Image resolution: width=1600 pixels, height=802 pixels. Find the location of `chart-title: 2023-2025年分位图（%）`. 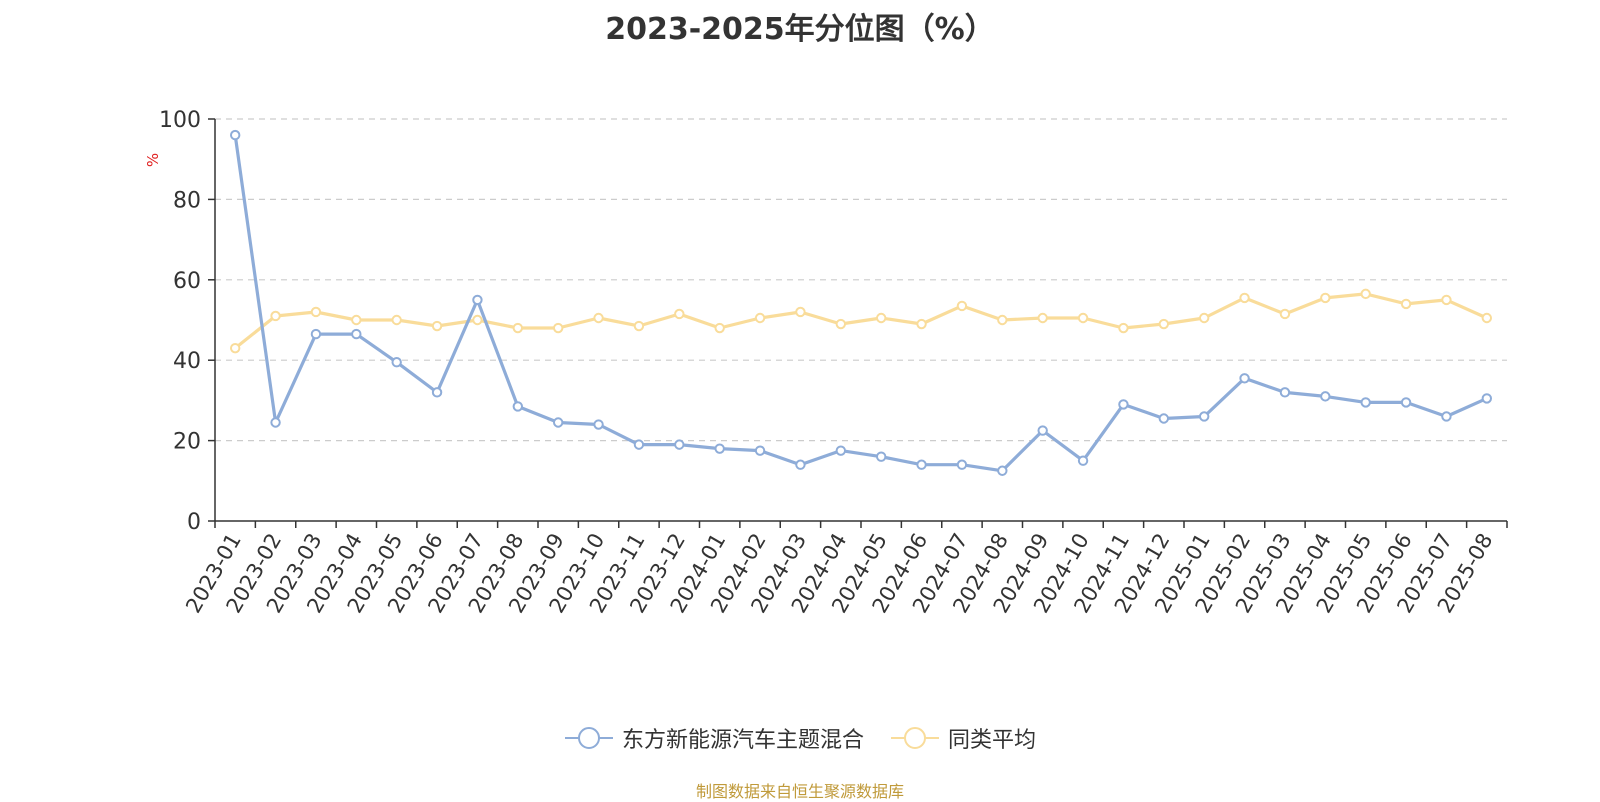

chart-title: 2023-2025年分位图（%） is located at coordinates (800, 29).